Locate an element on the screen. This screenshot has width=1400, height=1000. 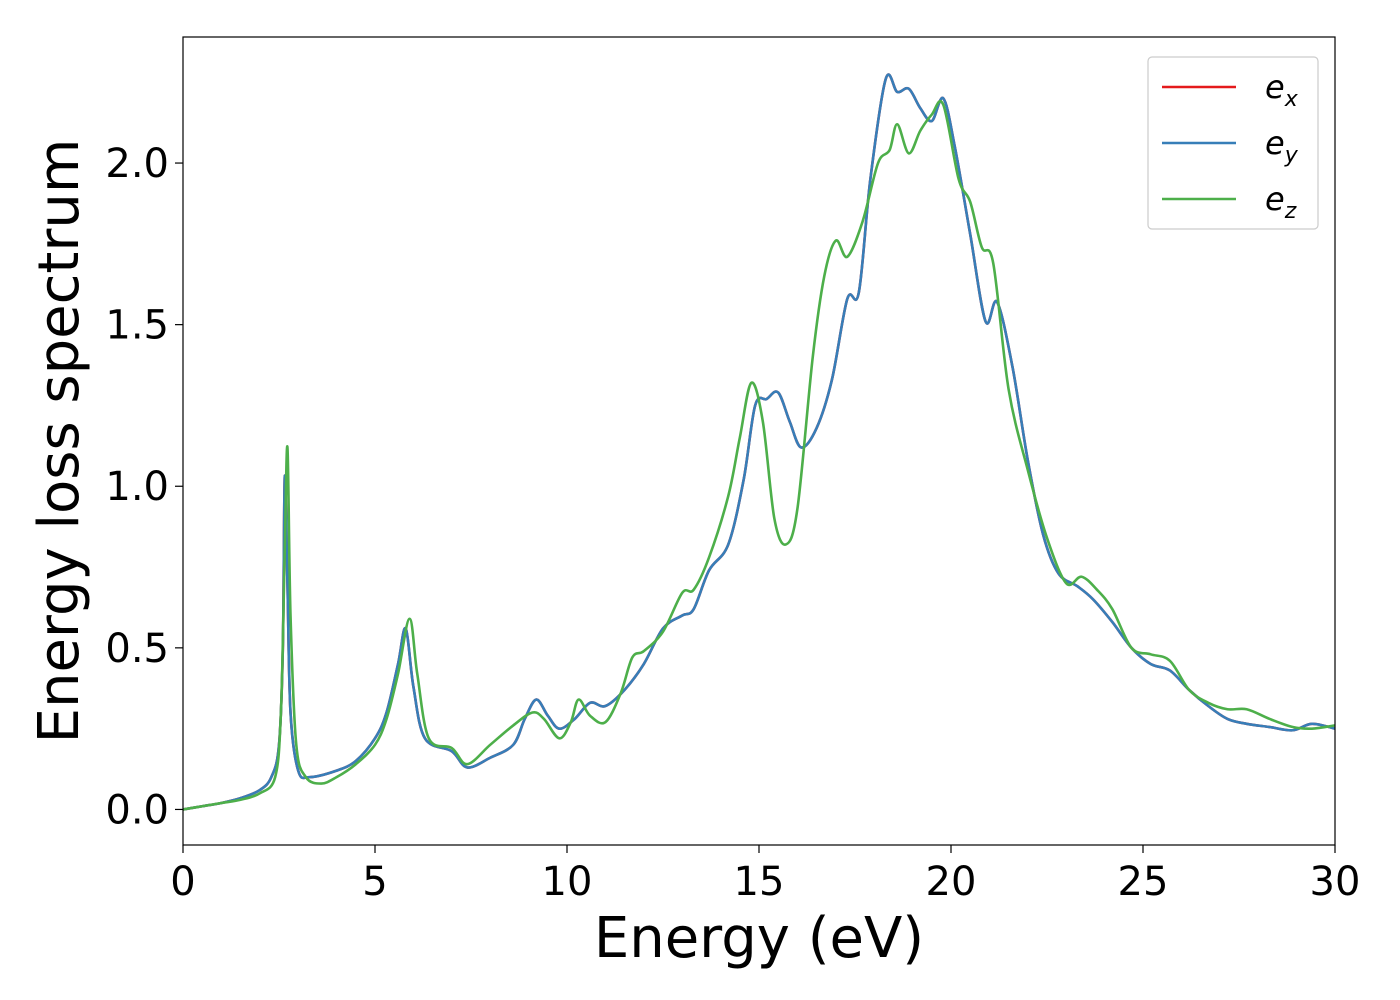
x-tick-label: 10 is located at coordinates (567, 882).